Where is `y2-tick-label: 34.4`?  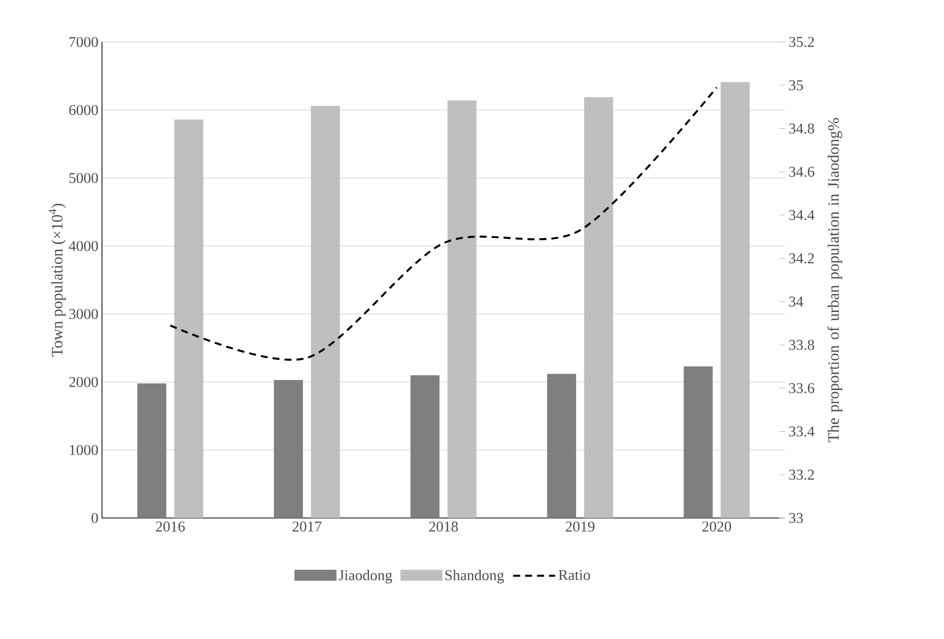 y2-tick-label: 34.4 is located at coordinates (801, 215).